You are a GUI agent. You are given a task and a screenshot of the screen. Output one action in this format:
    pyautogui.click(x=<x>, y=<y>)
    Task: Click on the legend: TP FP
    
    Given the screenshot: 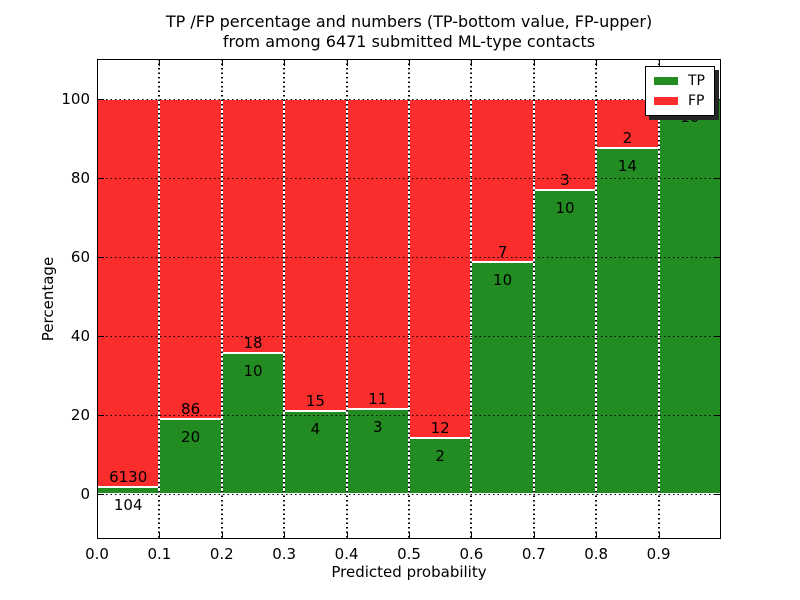 What is the action you would take?
    pyautogui.click(x=680, y=91)
    